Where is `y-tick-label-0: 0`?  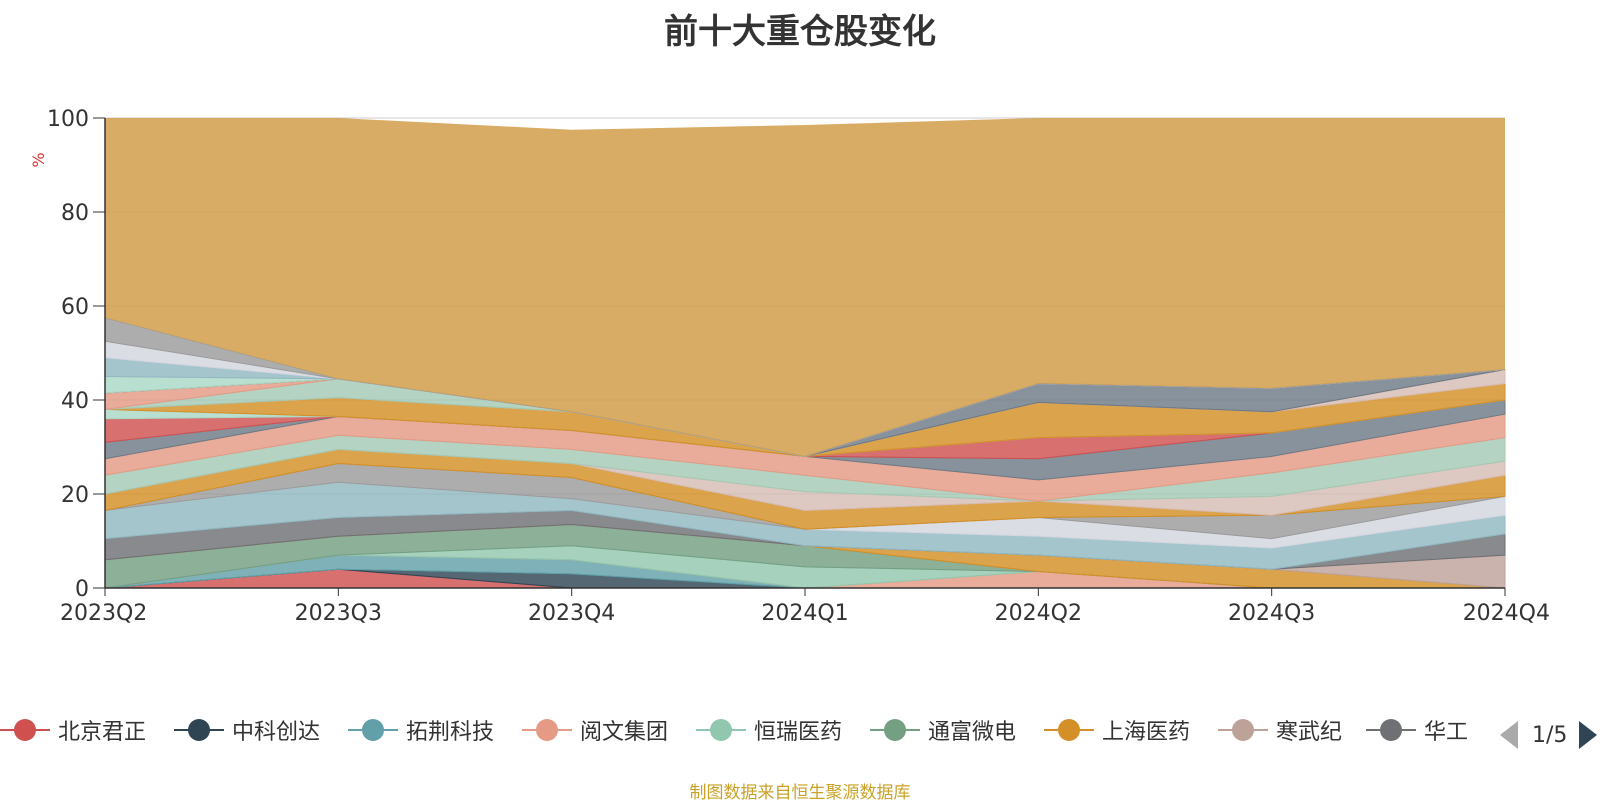
y-tick-label-0: 0 is located at coordinates (82, 589).